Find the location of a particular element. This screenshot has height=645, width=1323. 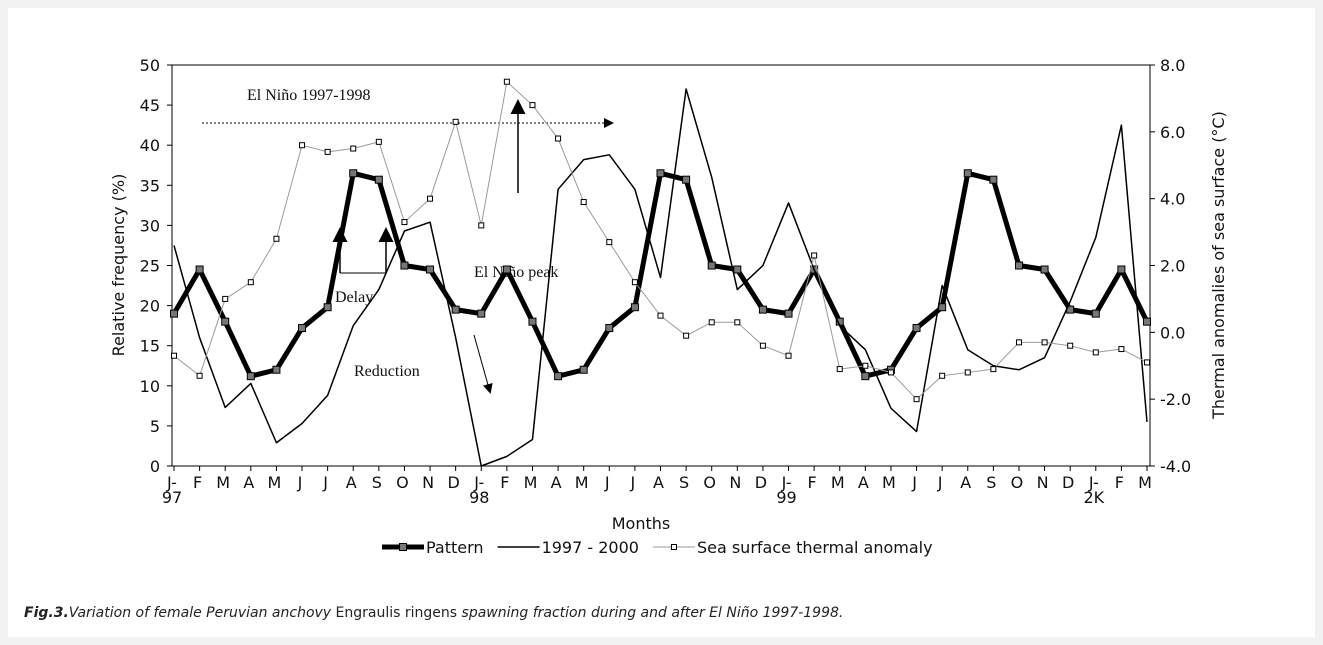

y-tick-label: 15 is located at coordinates (150, 346).